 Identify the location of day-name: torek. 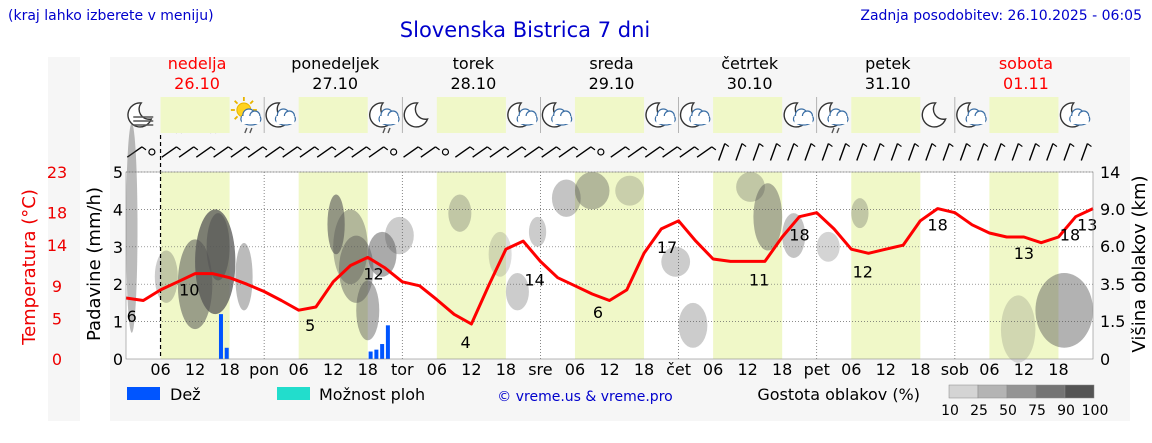
(474, 63).